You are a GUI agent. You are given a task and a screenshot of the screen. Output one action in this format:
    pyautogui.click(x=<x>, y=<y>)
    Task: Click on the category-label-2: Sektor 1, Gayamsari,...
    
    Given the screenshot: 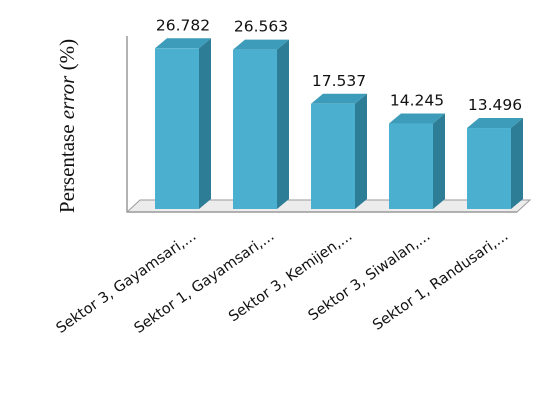 What is the action you would take?
    pyautogui.click(x=205, y=282)
    